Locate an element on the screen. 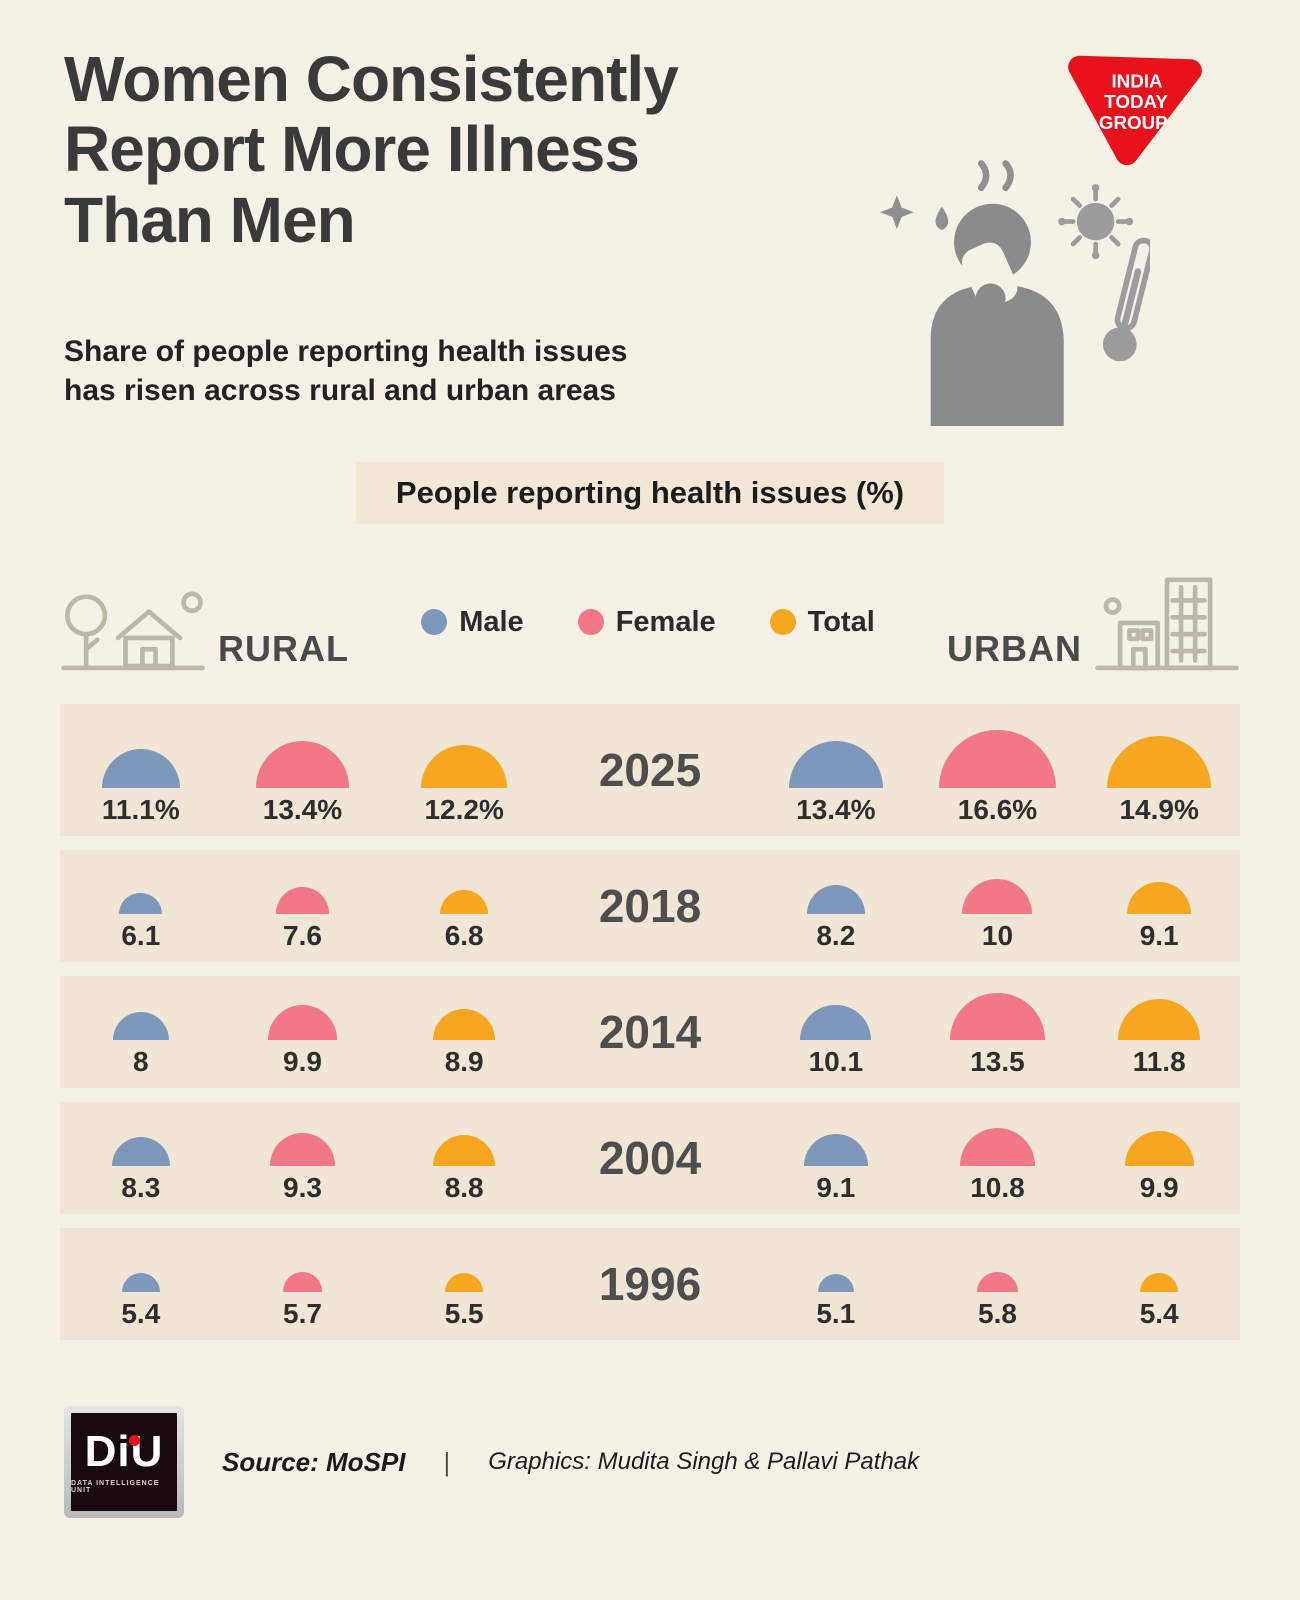 This screenshot has height=1600, width=1300. value-label: 10 is located at coordinates (997, 935).